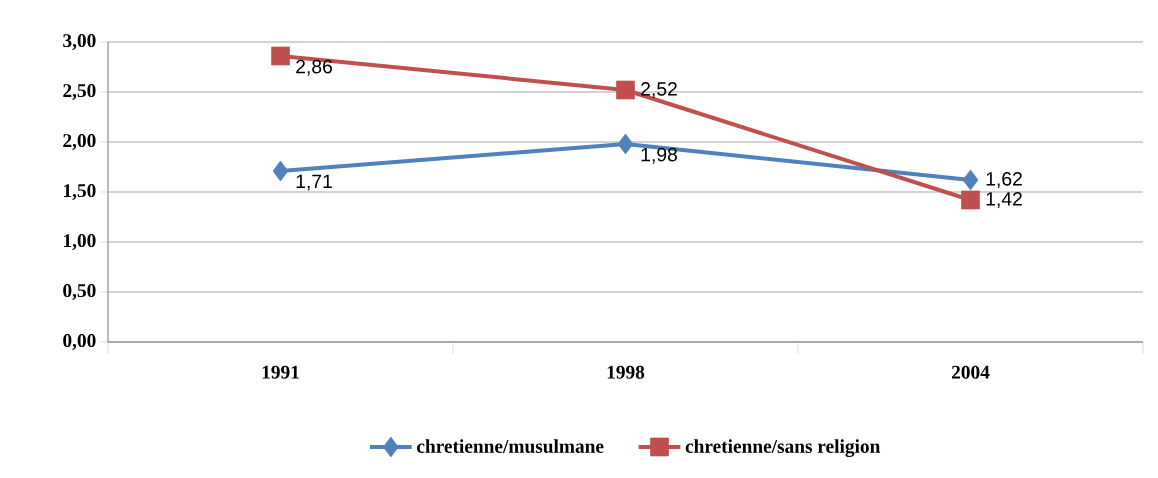 This screenshot has width=1158, height=478. Describe the element at coordinates (314, 182) in the screenshot. I see `data-label: 1,71` at that location.